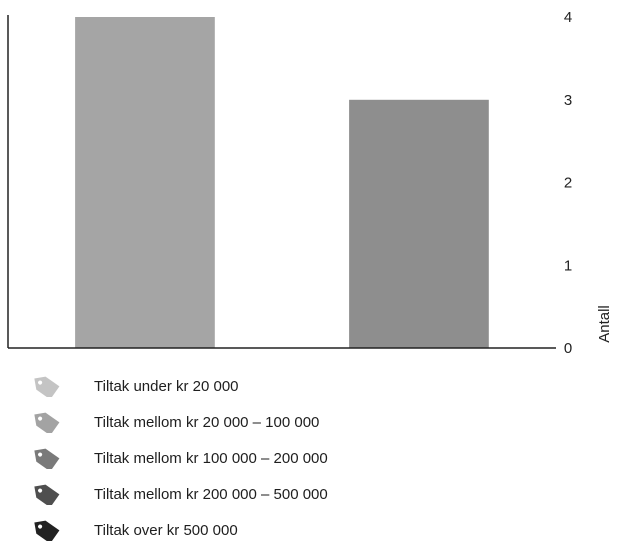  What do you see at coordinates (568, 348) in the screenshot?
I see `y-tick-label: 0` at bounding box center [568, 348].